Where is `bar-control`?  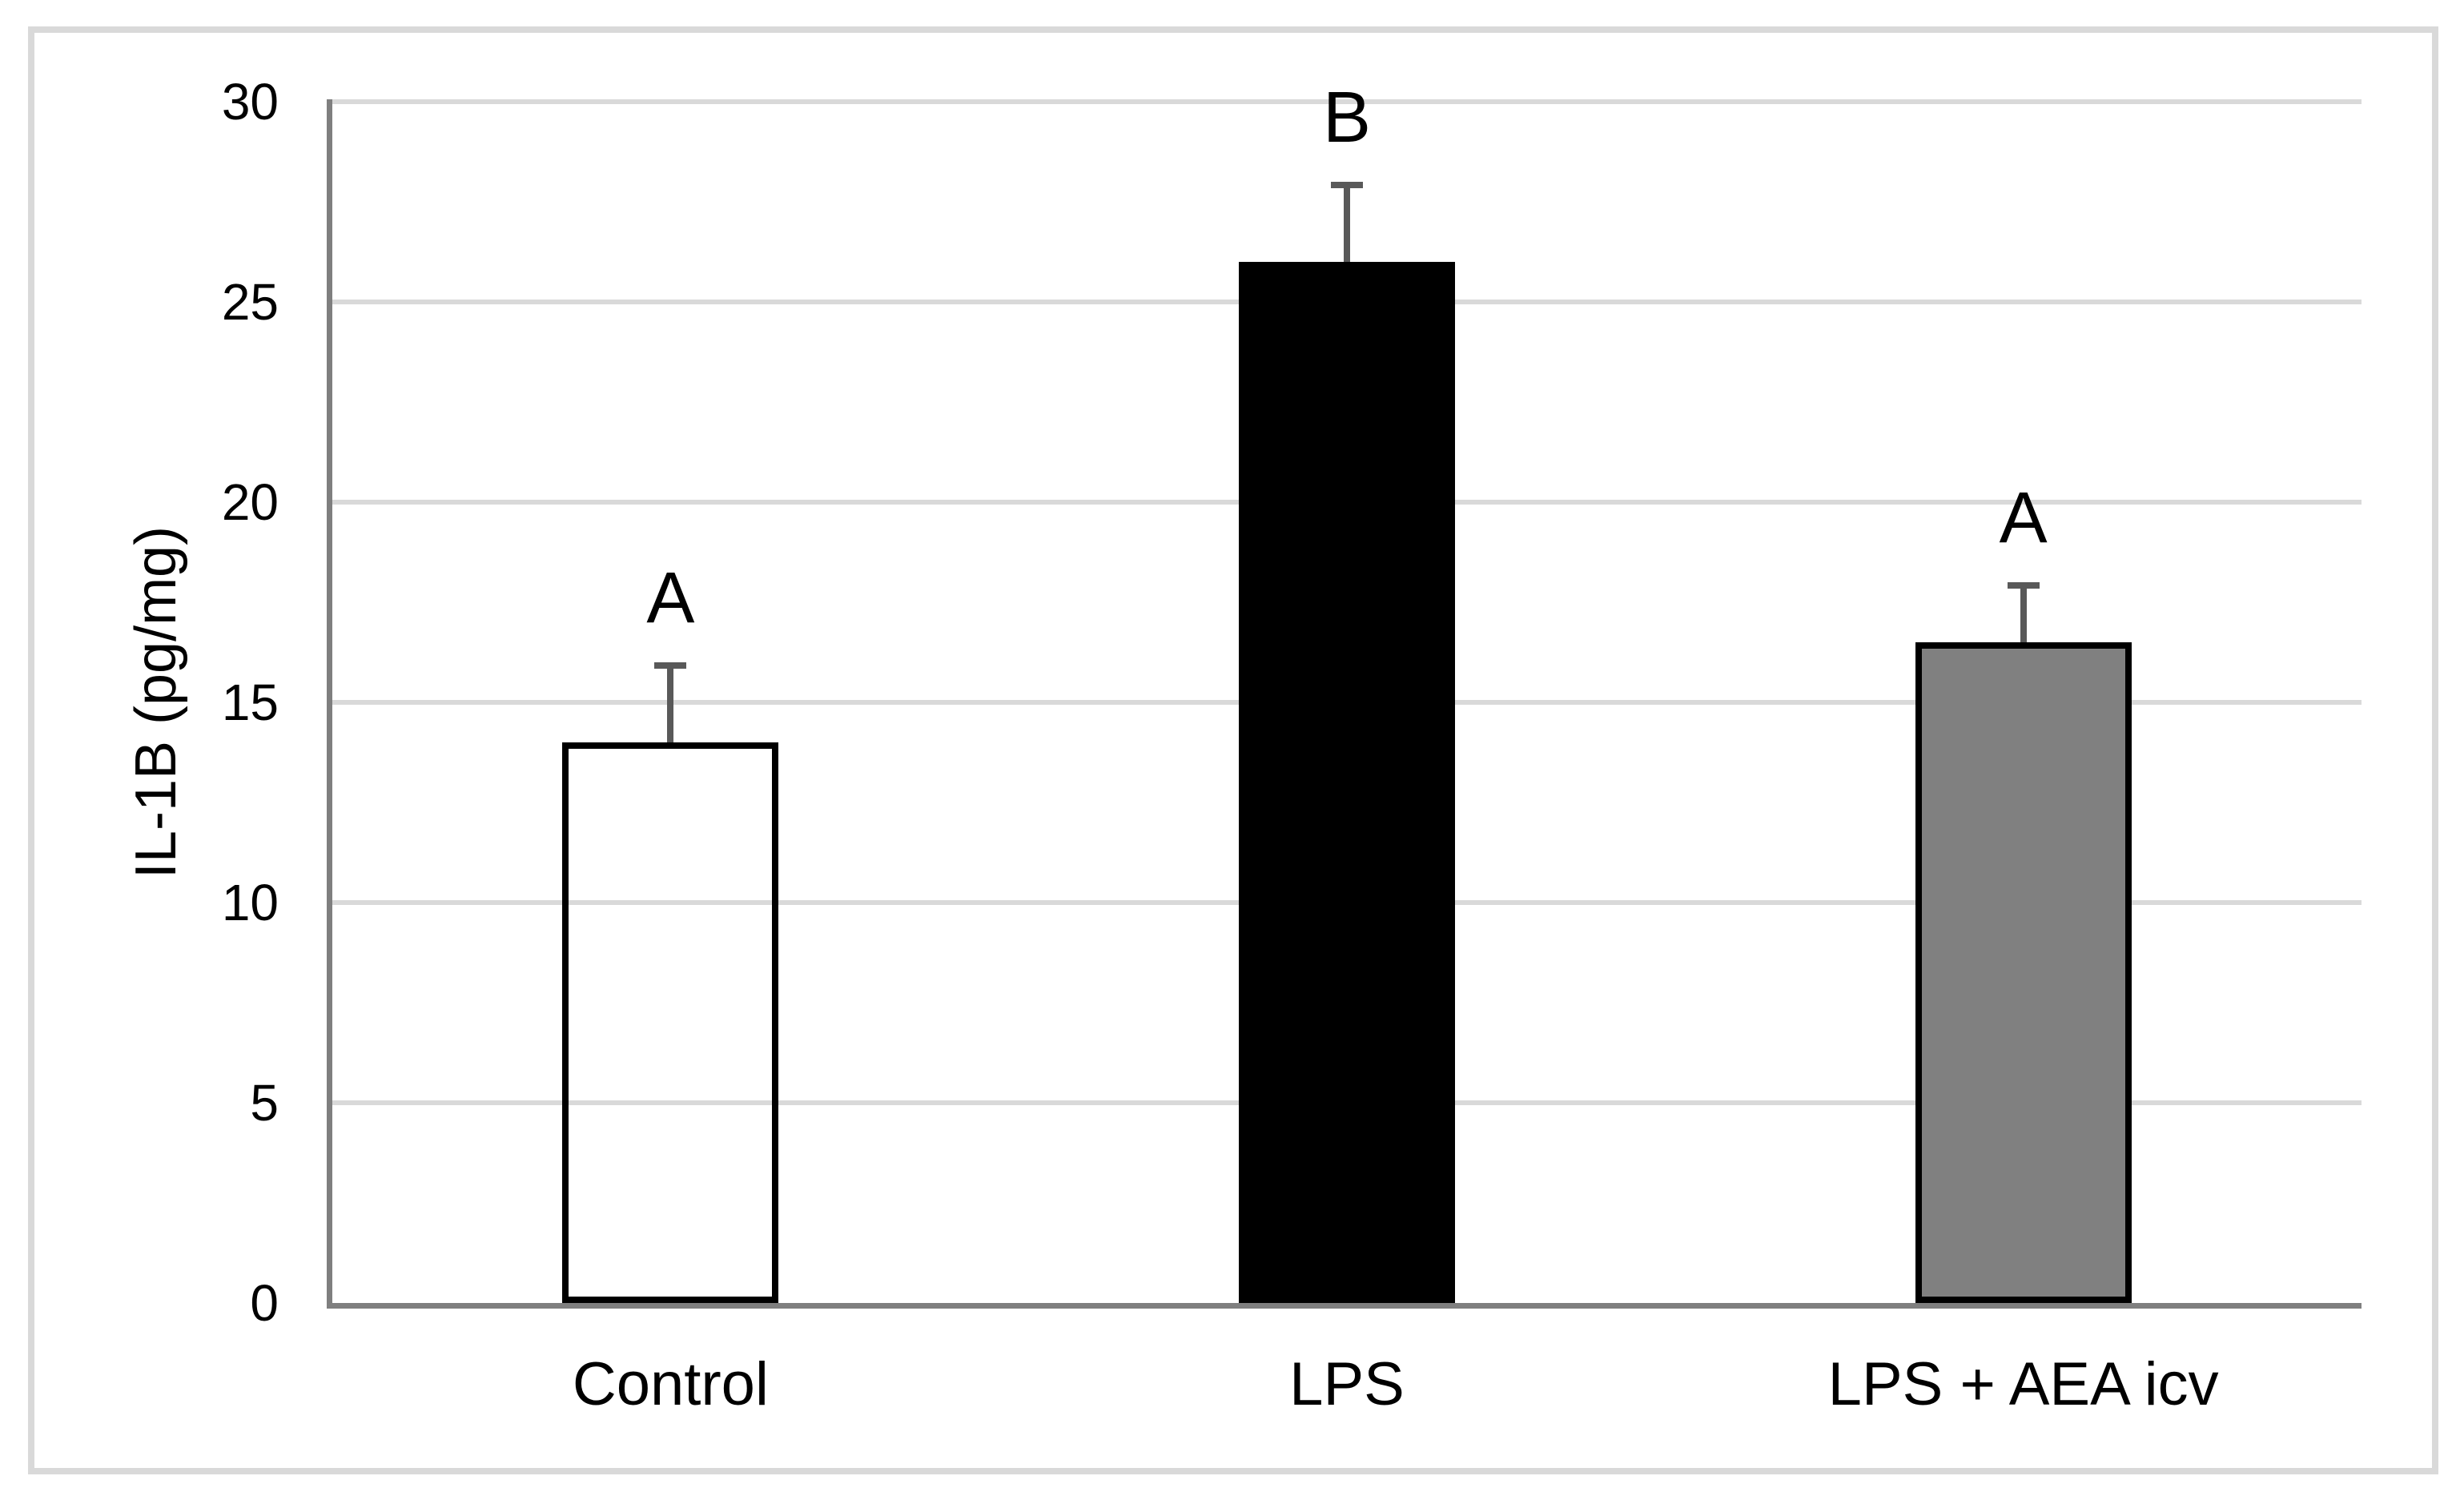
bar-control is located at coordinates (670, 1022).